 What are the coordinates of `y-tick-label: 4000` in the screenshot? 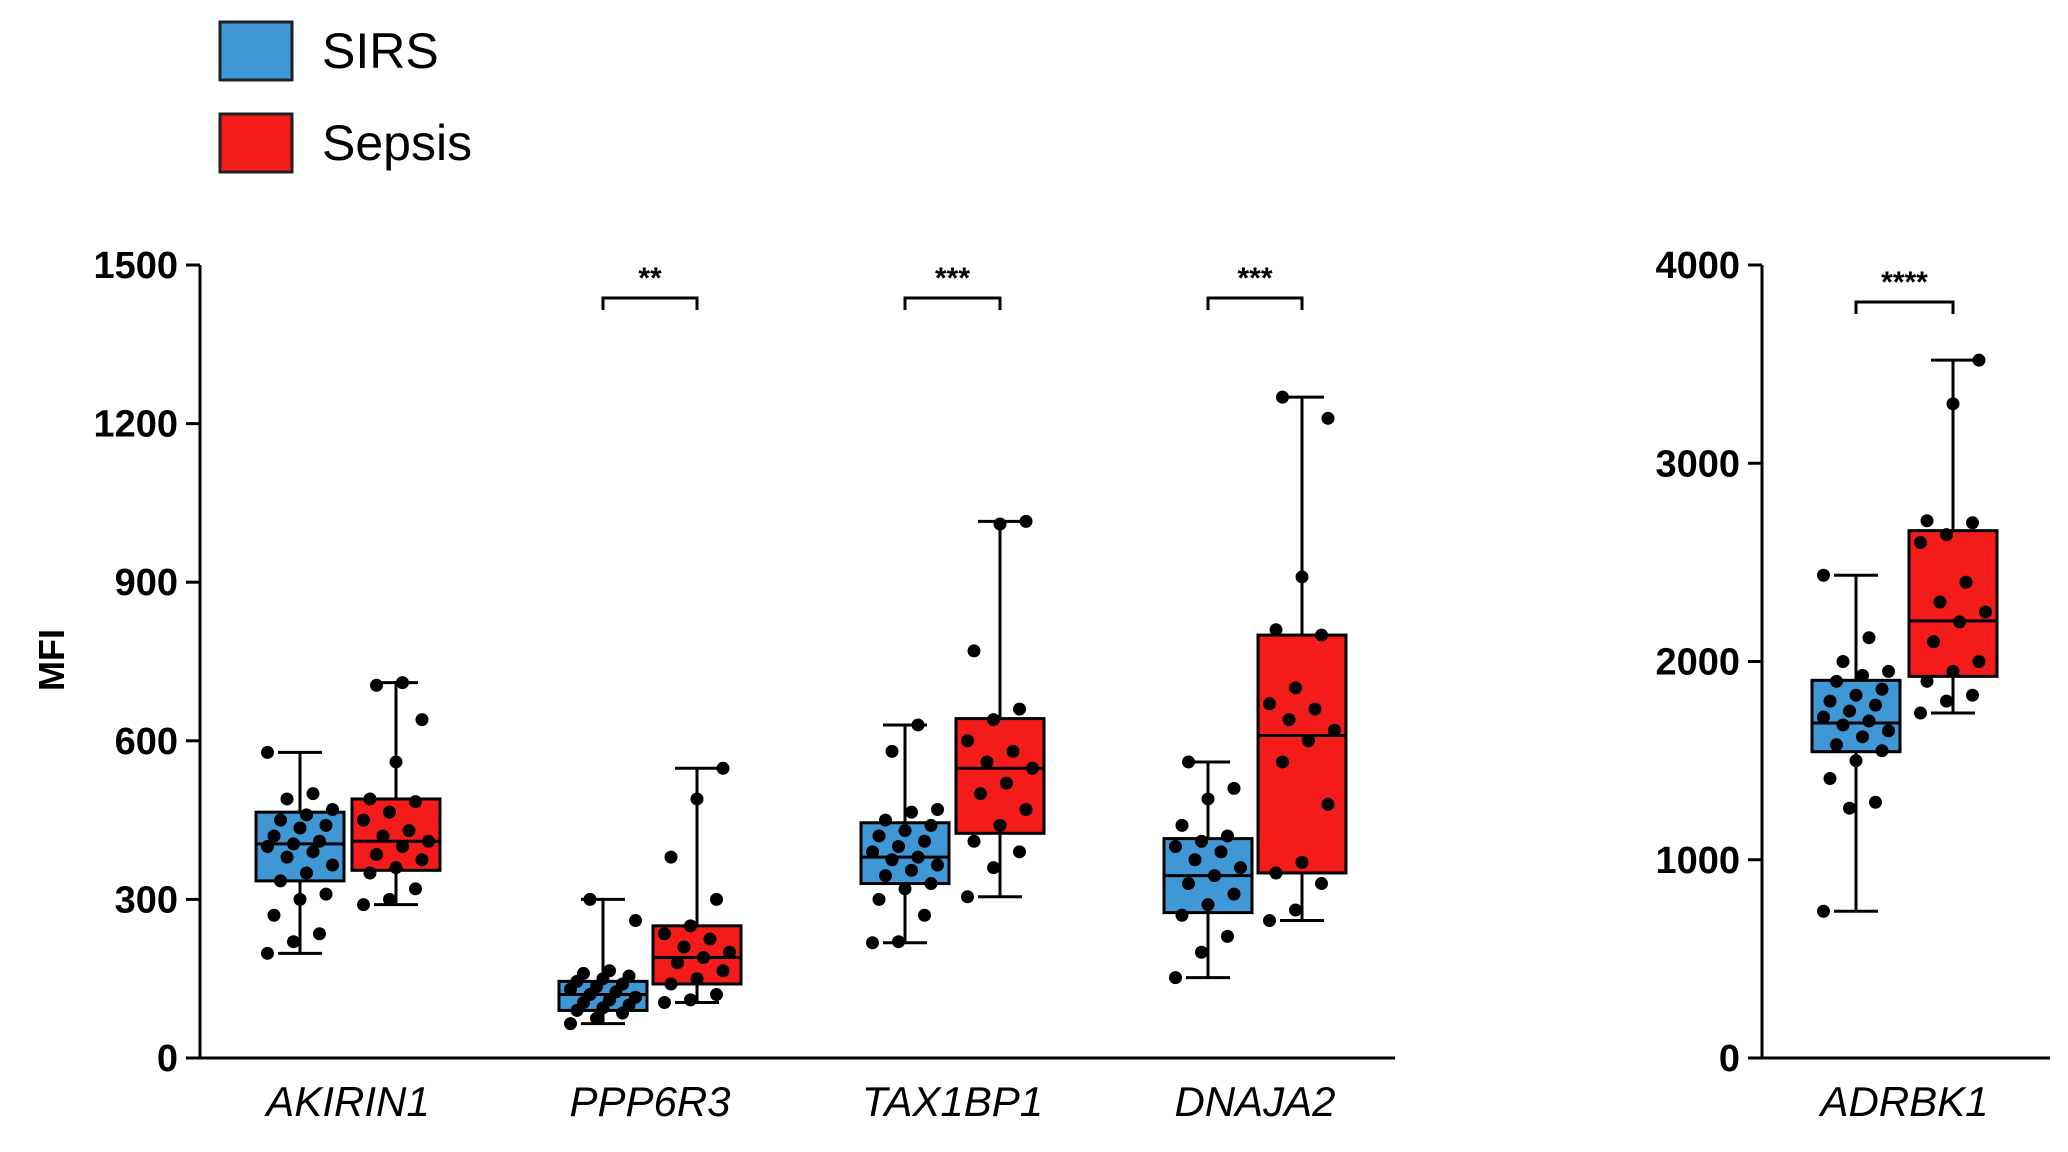 It's located at (1697, 266).